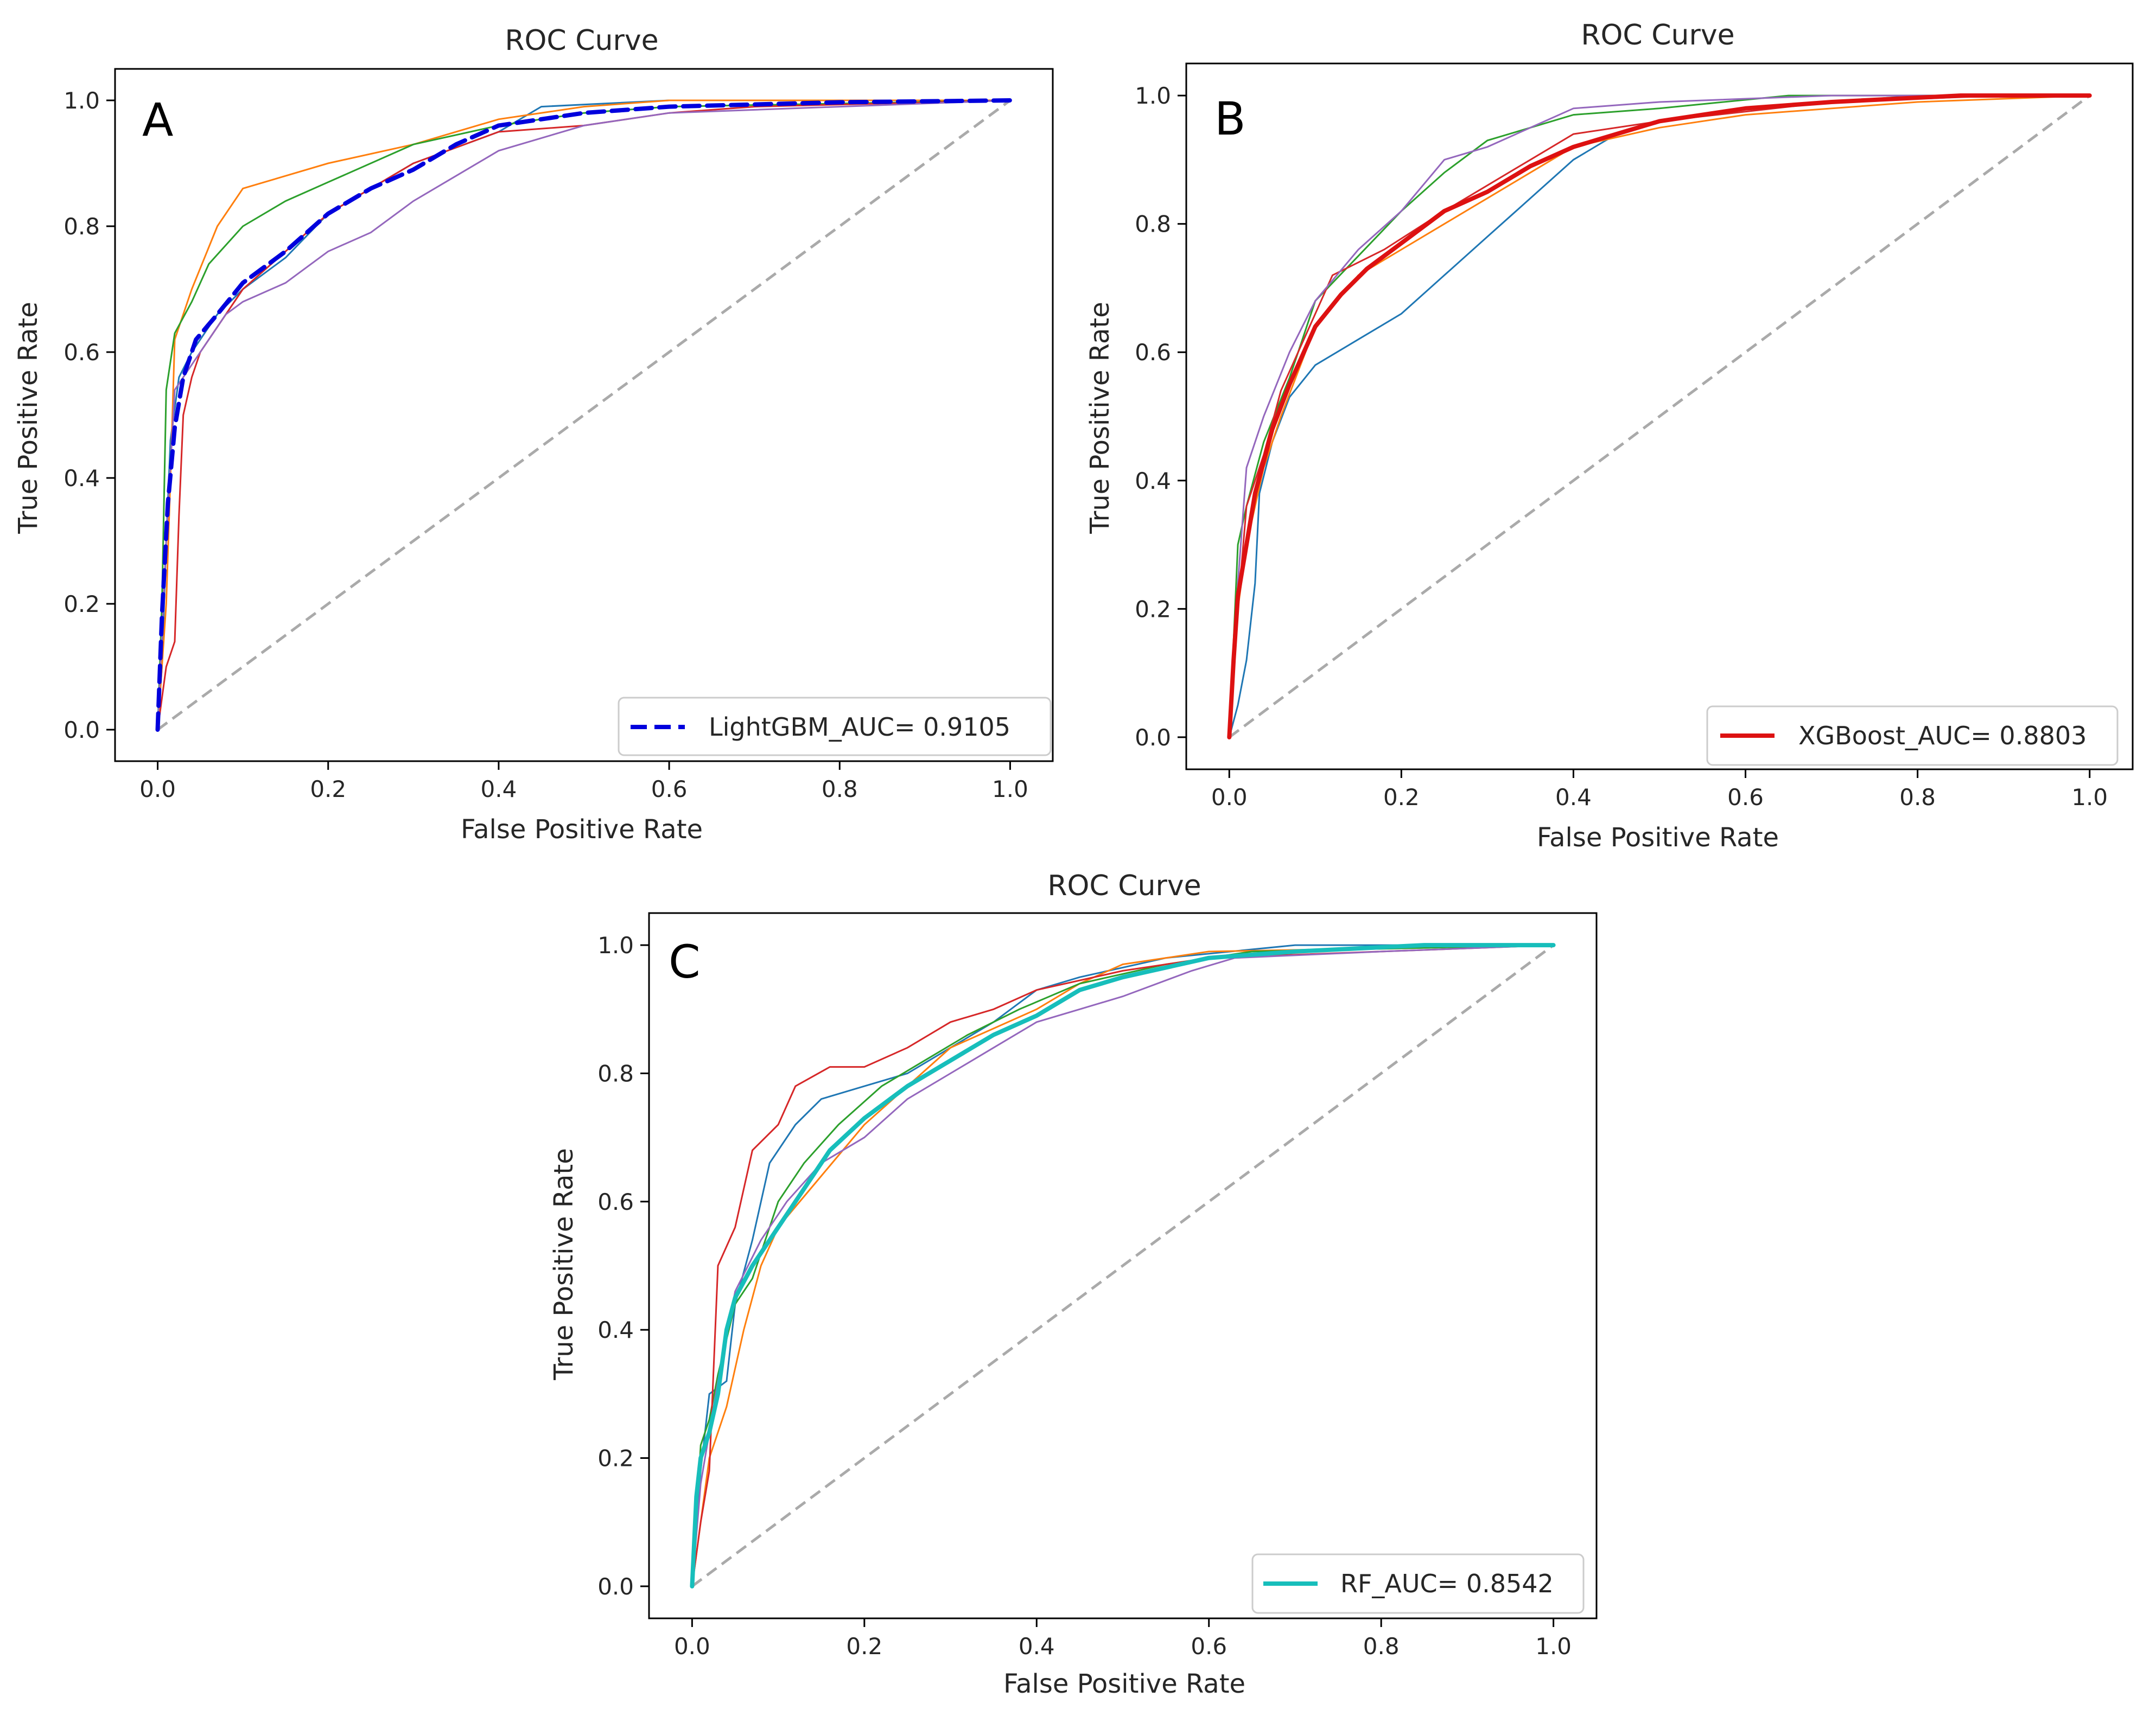 Image resolution: width=2156 pixels, height=1716 pixels. What do you see at coordinates (1447, 1583) in the screenshot?
I see `panel-c-legend-label: RF_AUC= 0.8542` at bounding box center [1447, 1583].